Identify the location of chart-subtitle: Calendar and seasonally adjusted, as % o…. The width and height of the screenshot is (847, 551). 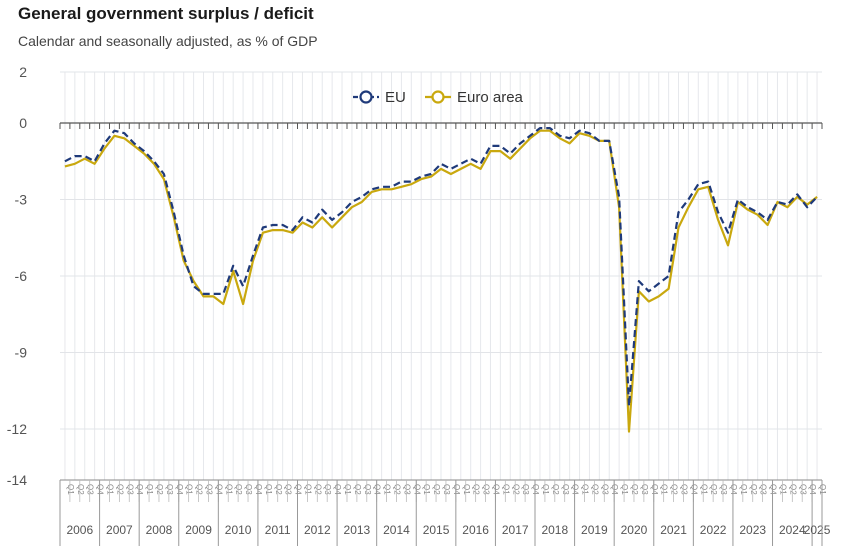
(168, 41).